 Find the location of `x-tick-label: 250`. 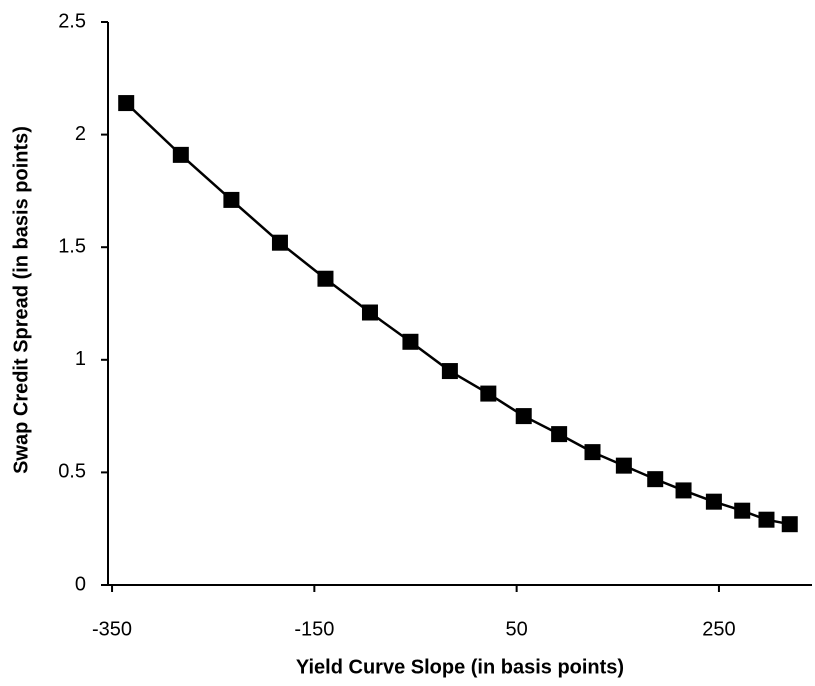

x-tick-label: 250 is located at coordinates (718, 629).